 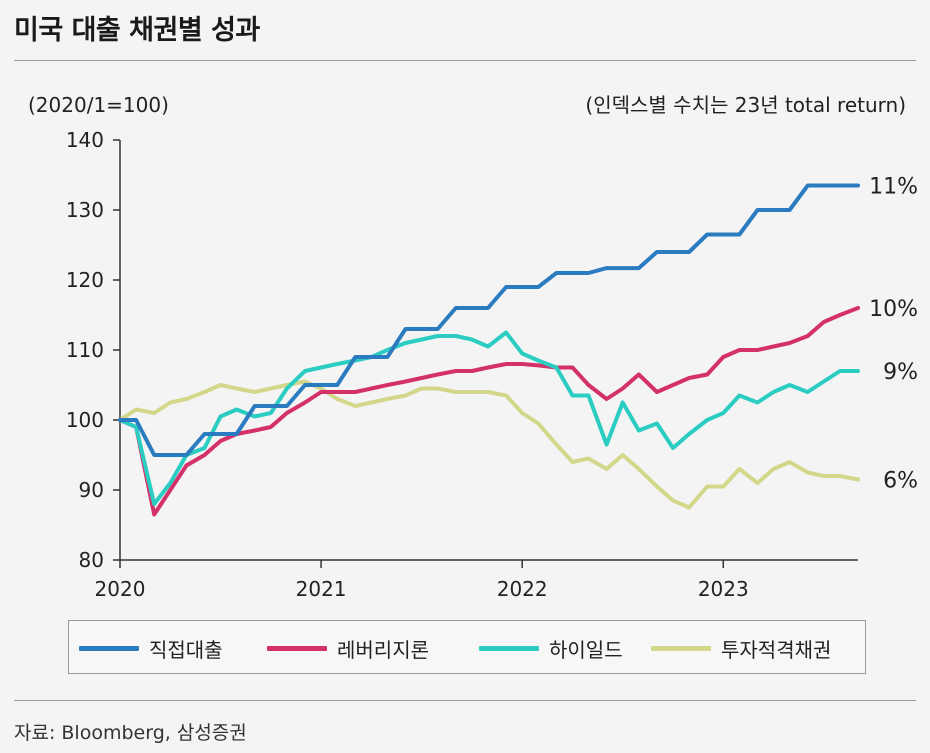 What do you see at coordinates (98, 105) in the screenshot?
I see `y-unit-label: (2020/1=100)` at bounding box center [98, 105].